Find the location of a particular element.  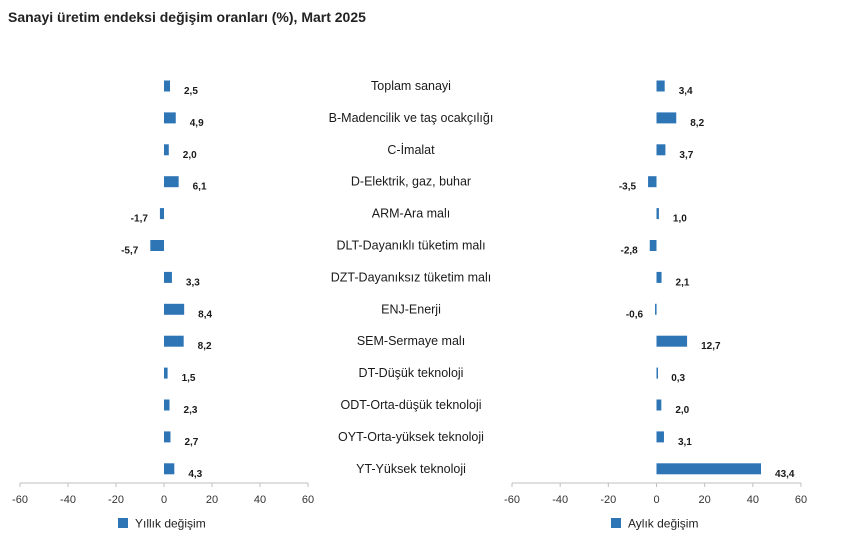

monthly-value-label: 1,0 is located at coordinates (680, 219).